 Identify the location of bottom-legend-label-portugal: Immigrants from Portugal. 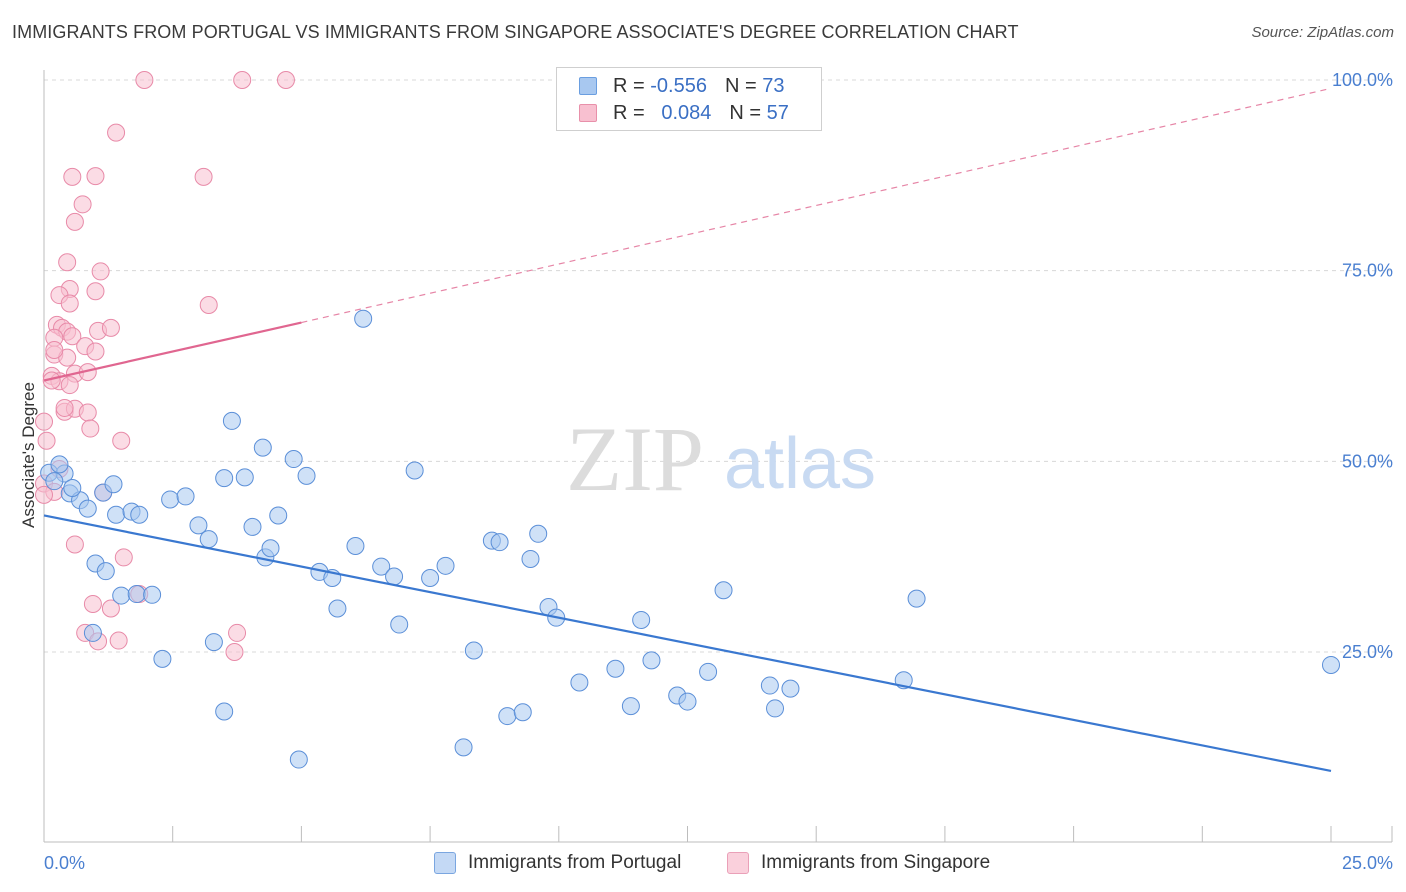
(575, 862).